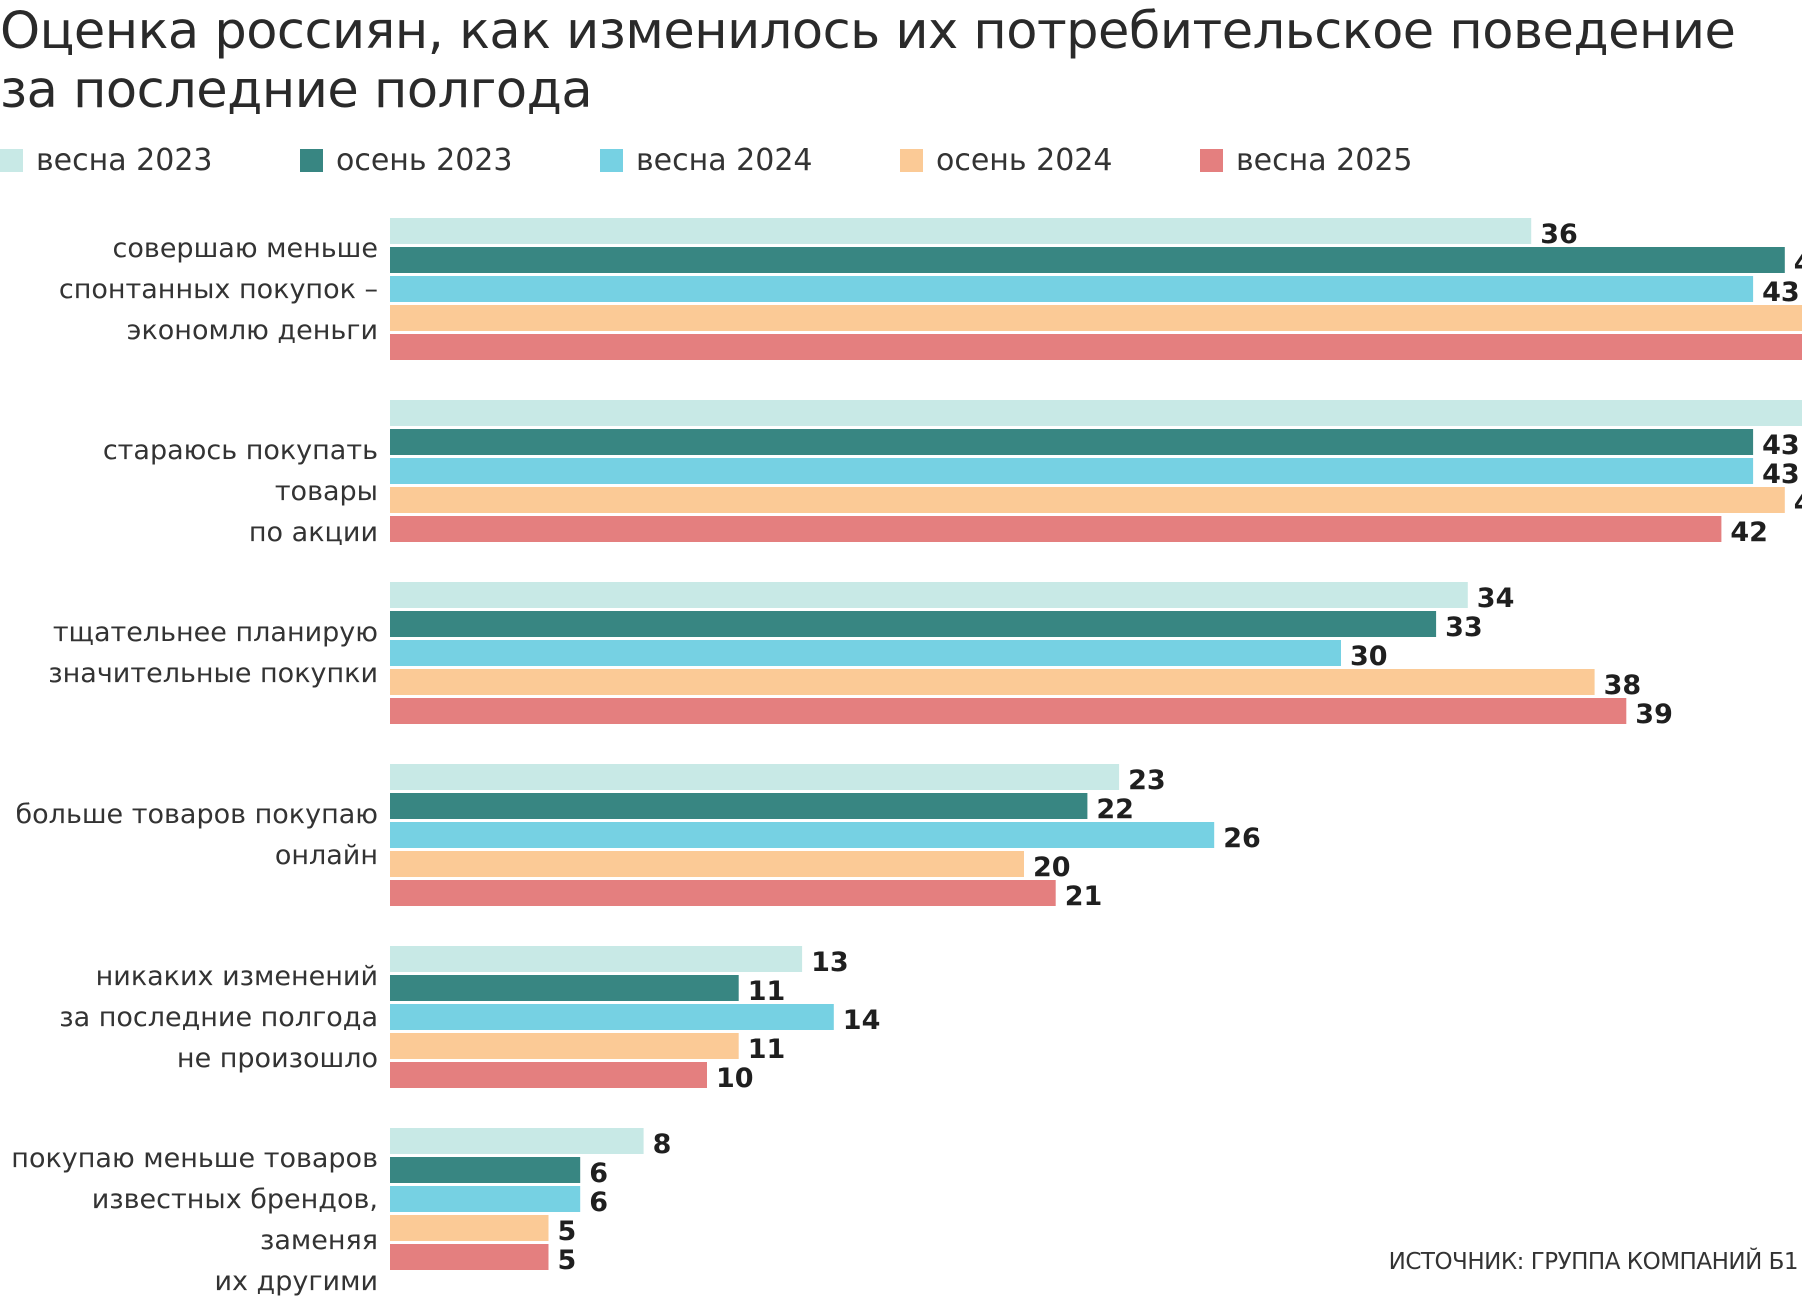  Describe the element at coordinates (252, 330) in the screenshot. I see `category-label-line: экономлю деньги` at that location.